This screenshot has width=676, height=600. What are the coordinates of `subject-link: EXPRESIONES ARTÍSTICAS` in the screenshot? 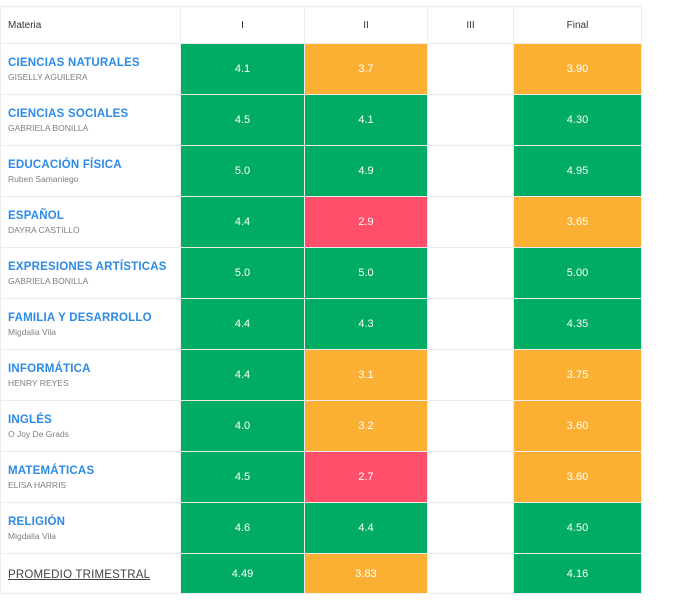 It's located at (87, 266).